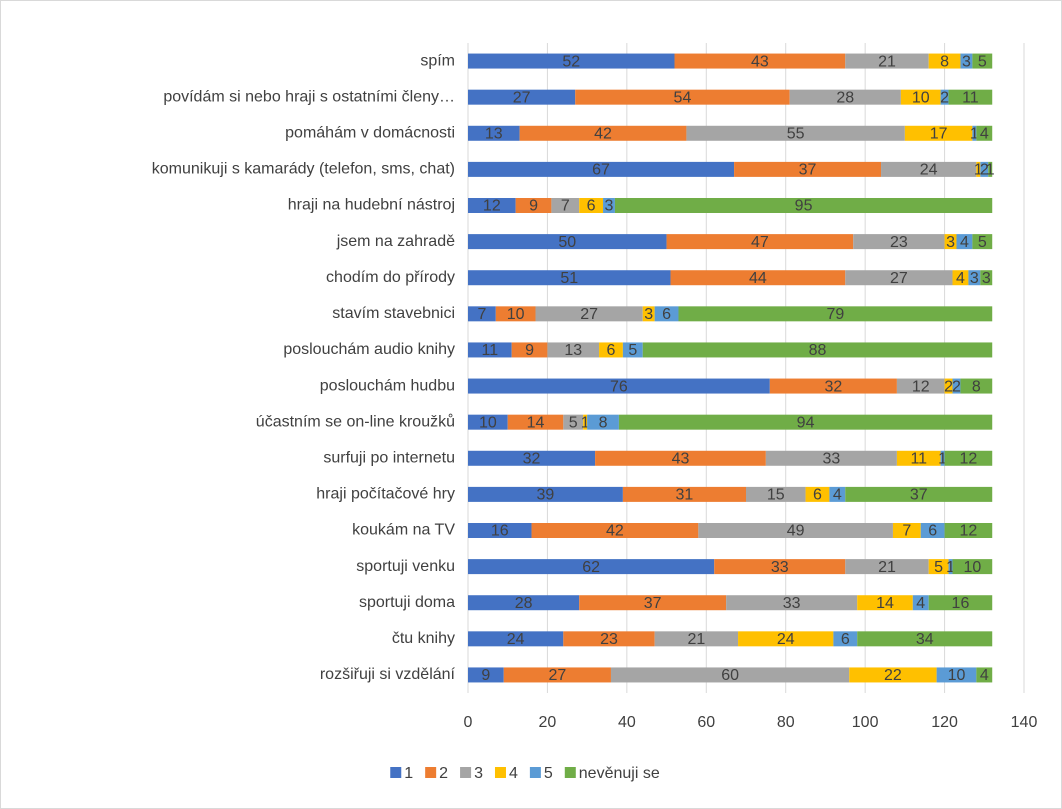 Image resolution: width=1062 pixels, height=809 pixels. I want to click on data-label: 76, so click(619, 386).